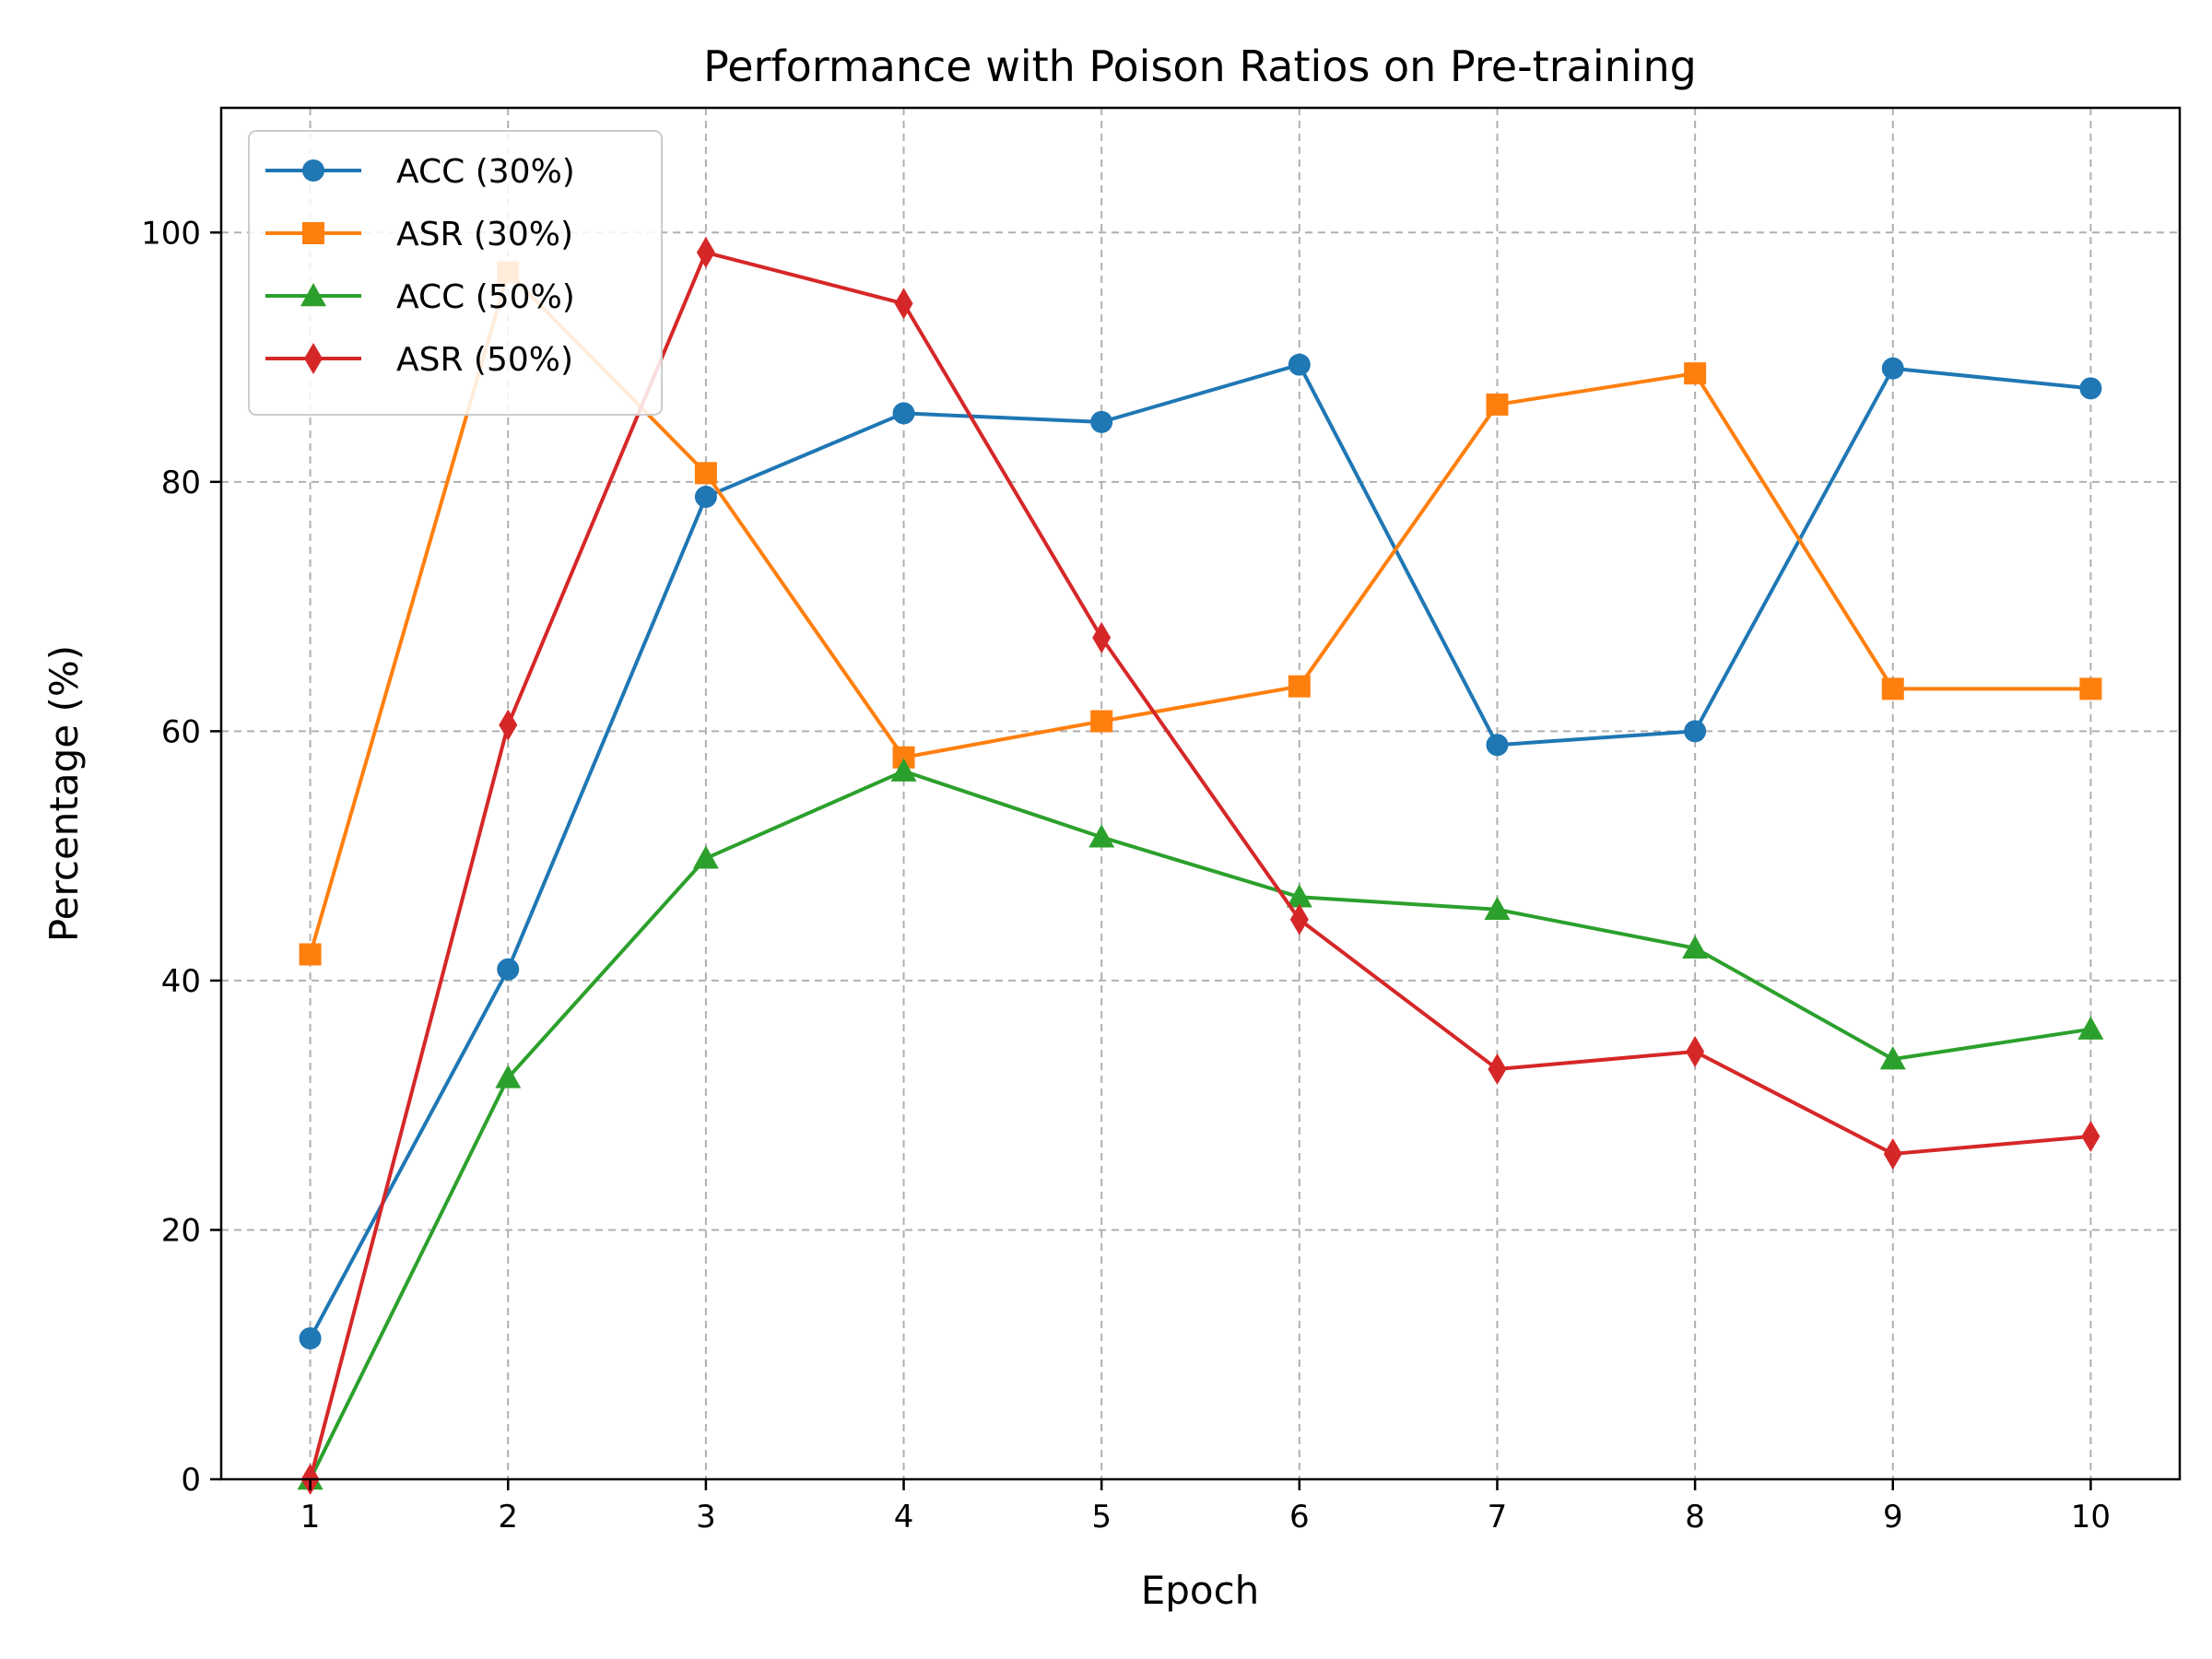 The height and width of the screenshot is (1659, 2212). Describe the element at coordinates (64, 793) in the screenshot. I see `y-axis-label: Percentage (%)` at that location.